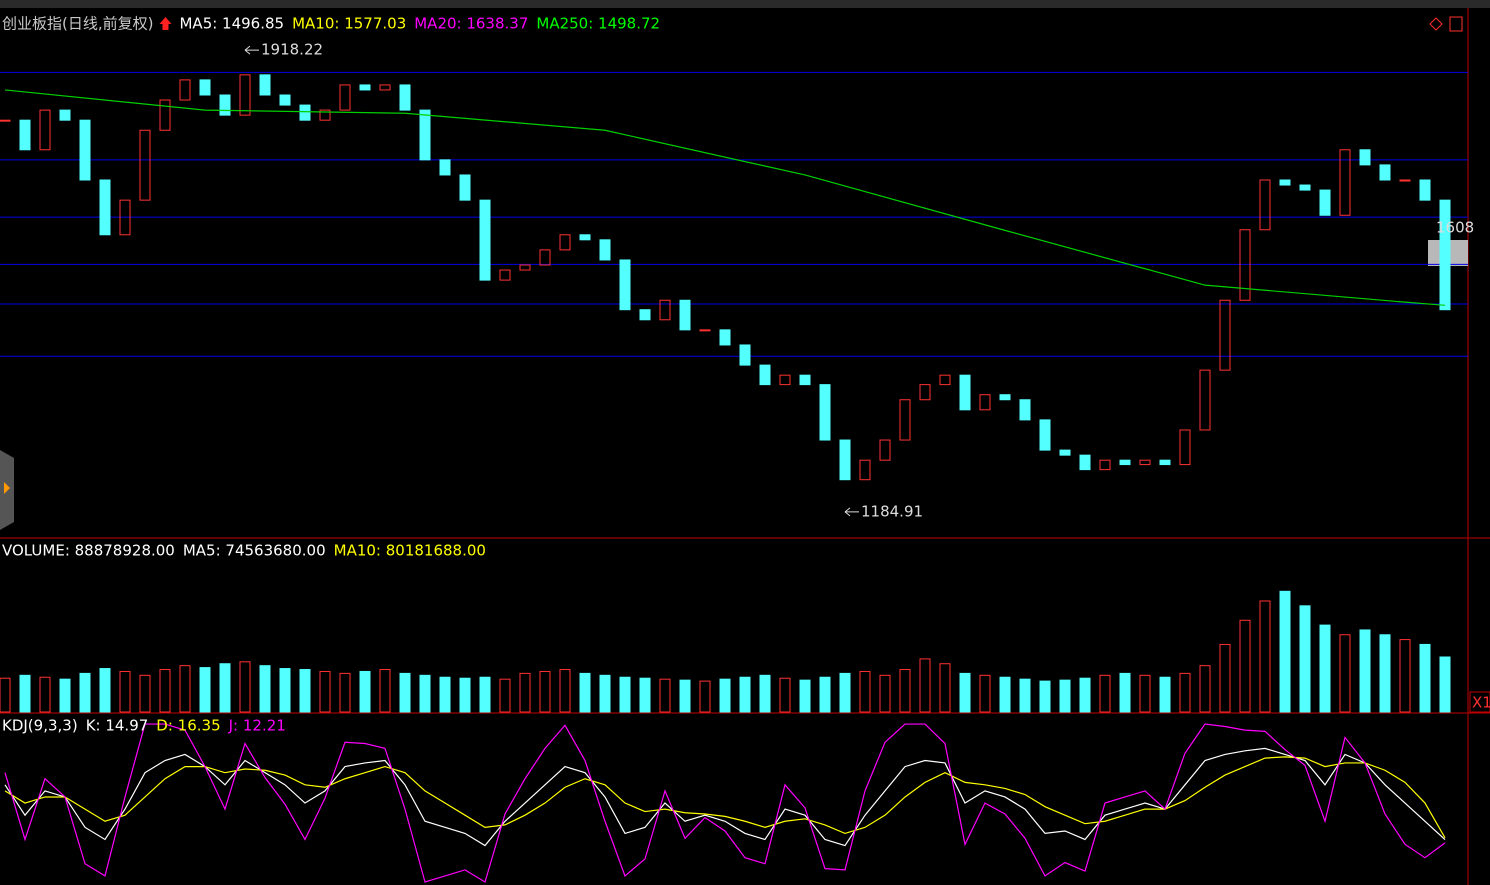 The image size is (1490, 885). I want to click on scale-label: X1, so click(1481, 703).